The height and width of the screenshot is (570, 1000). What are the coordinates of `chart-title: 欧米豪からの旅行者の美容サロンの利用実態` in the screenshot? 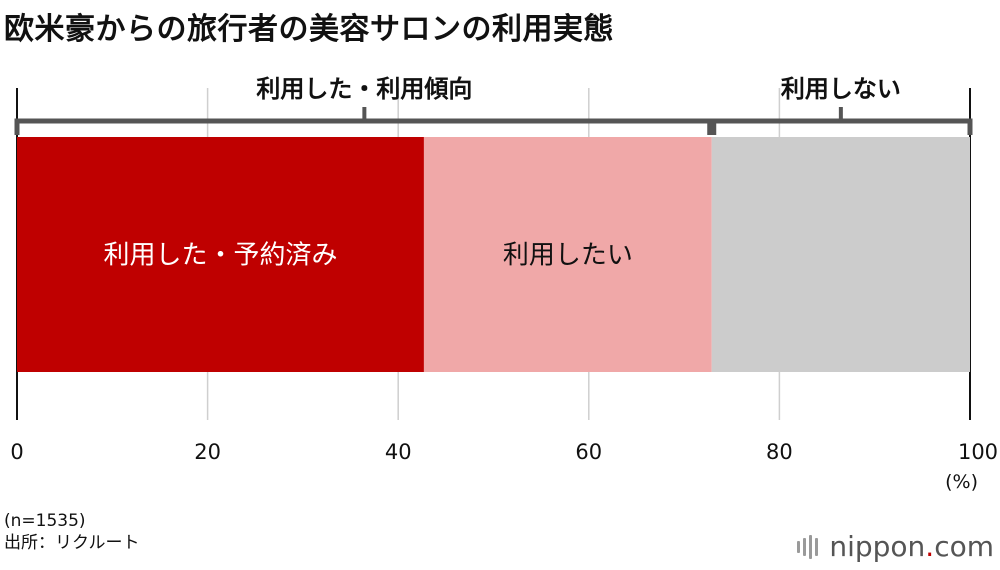 It's located at (309, 29).